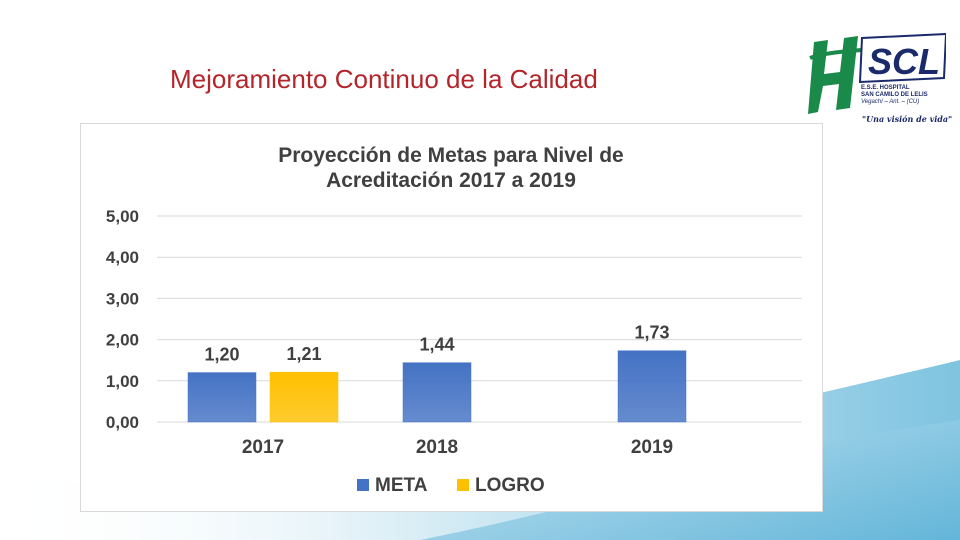 The image size is (960, 540). What do you see at coordinates (437, 447) in the screenshot?
I see `x-tick-label: 2018` at bounding box center [437, 447].